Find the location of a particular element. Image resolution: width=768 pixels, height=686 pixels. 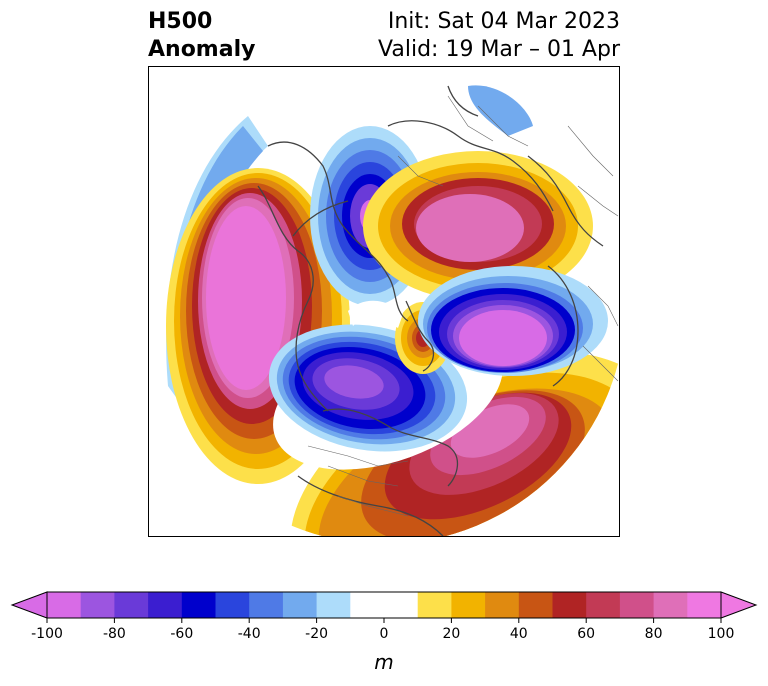

colorbar-tick-label: -40 is located at coordinates (249, 634).